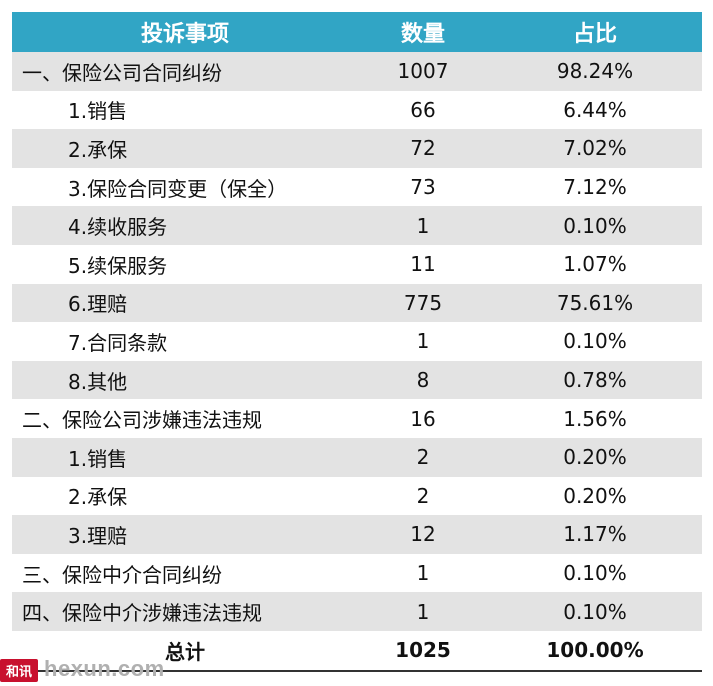 Image resolution: width=713 pixels, height=686 pixels. I want to click on row-count: 1007, so click(423, 71).